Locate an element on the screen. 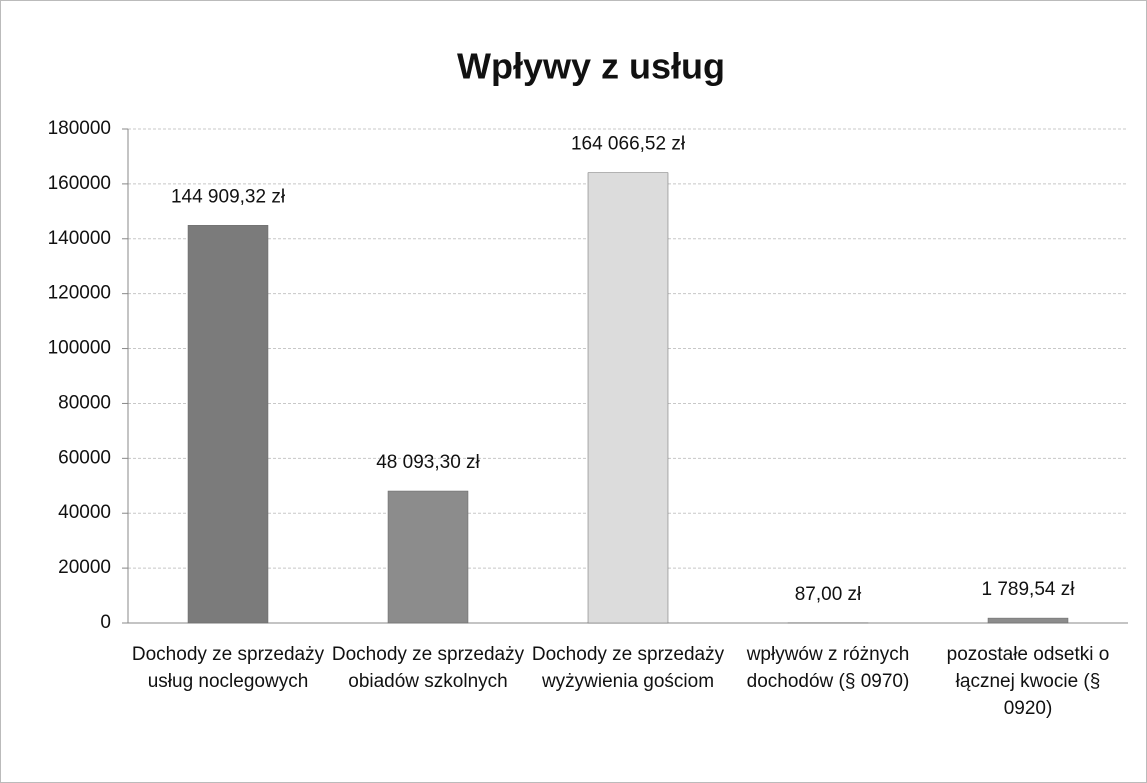 The height and width of the screenshot is (783, 1147). y-tick-label: 120000 is located at coordinates (79, 293).